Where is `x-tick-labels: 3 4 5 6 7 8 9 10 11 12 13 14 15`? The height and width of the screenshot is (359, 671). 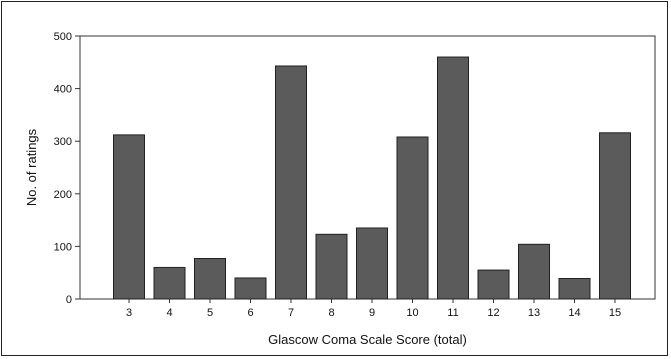 x-tick-labels: 3 4 5 6 7 8 9 10 11 12 13 14 15 is located at coordinates (373, 309).